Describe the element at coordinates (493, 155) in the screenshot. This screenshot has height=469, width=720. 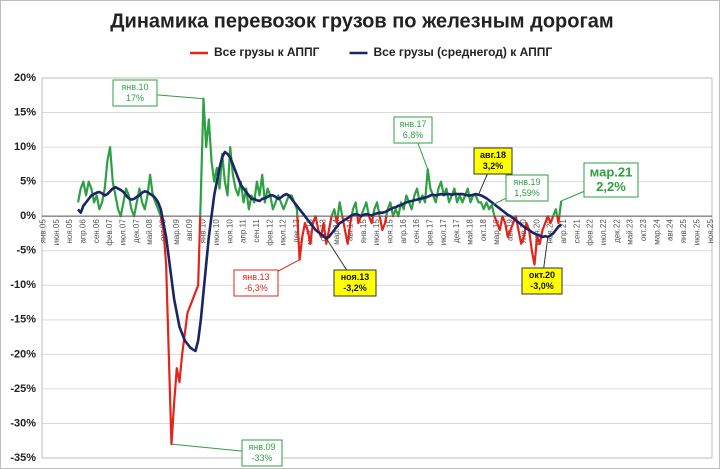
I see `annotation-text: авг.18` at that location.